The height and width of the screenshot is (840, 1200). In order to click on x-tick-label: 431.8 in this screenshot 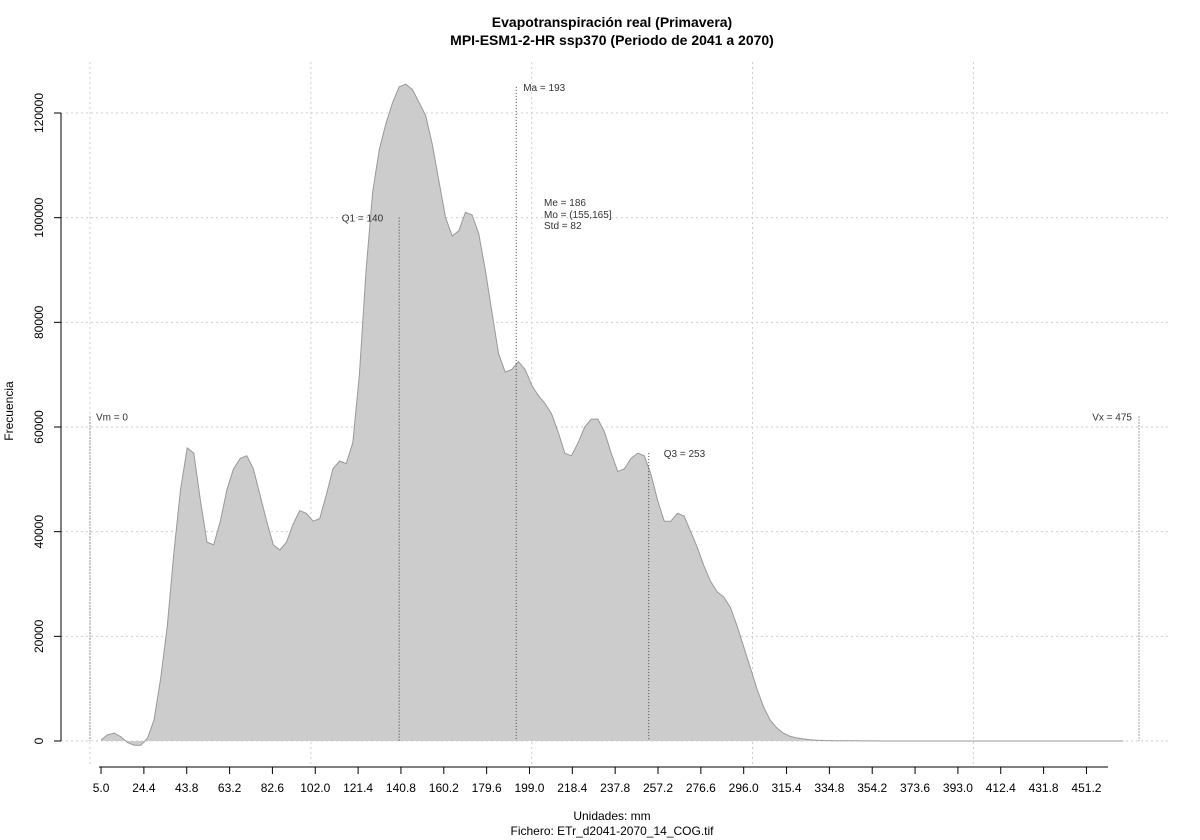, I will do `click(1044, 788)`.